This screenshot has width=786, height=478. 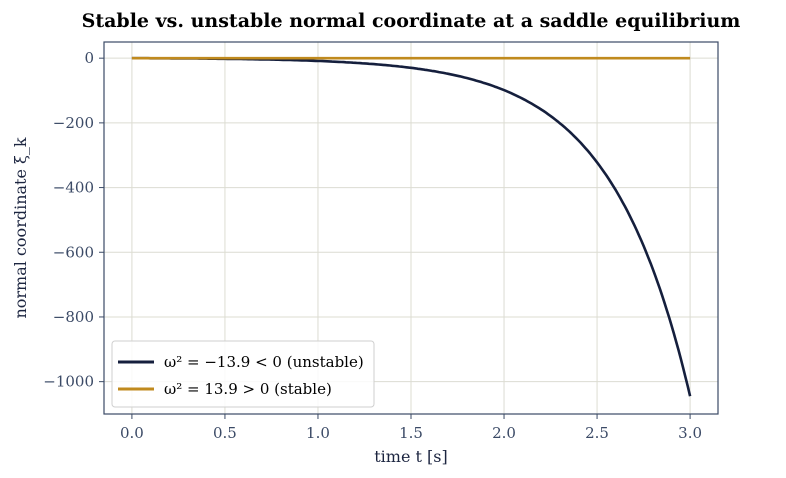 What do you see at coordinates (89, 58) in the screenshot?
I see `y-tick-label: 0` at bounding box center [89, 58].